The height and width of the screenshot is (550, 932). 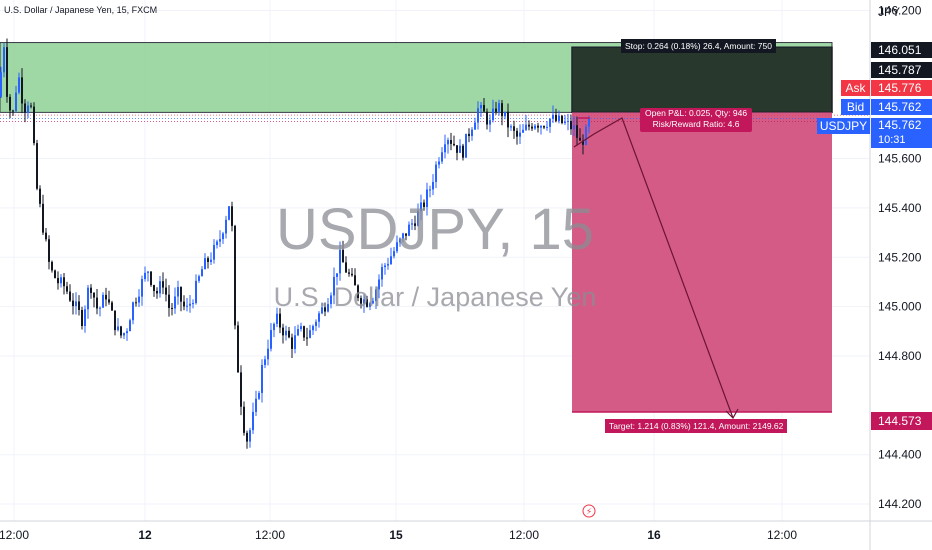 What do you see at coordinates (855, 107) in the screenshot?
I see `bid-tag: Bid` at bounding box center [855, 107].